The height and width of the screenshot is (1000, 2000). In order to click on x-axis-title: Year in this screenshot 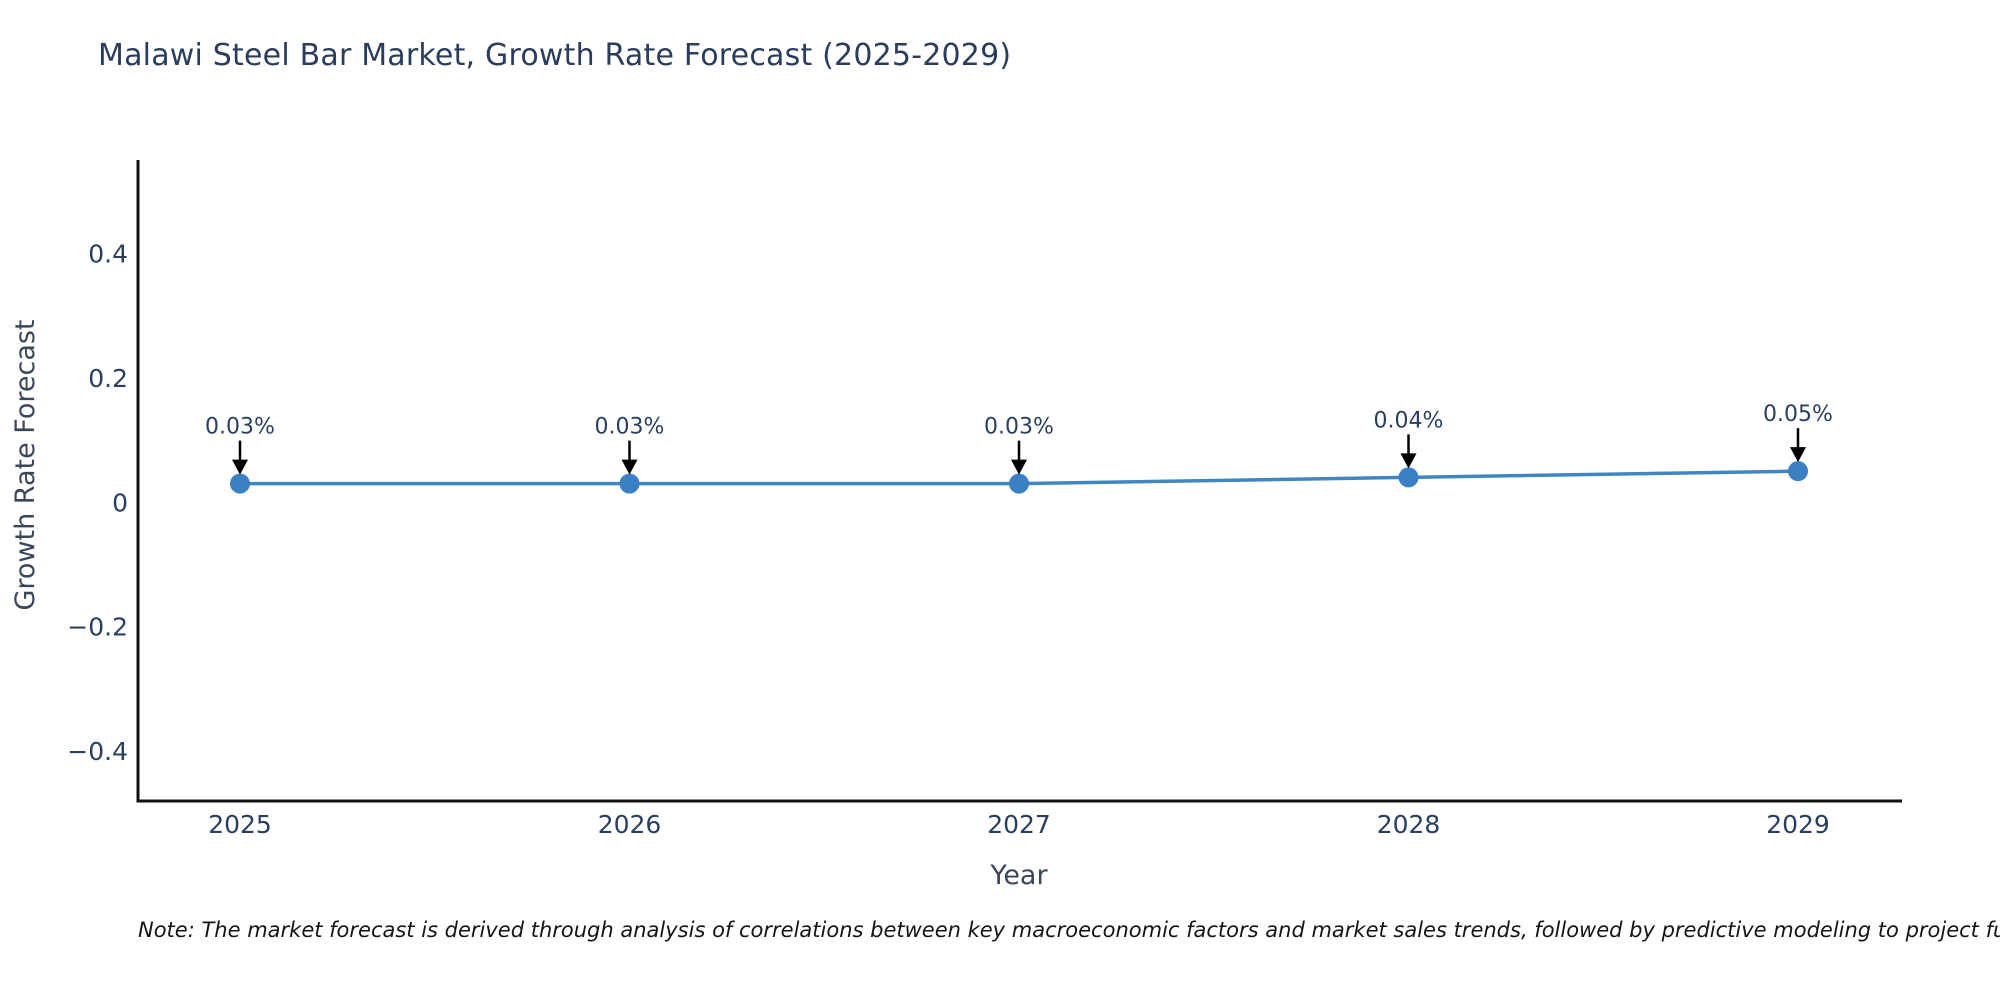, I will do `click(1018, 875)`.